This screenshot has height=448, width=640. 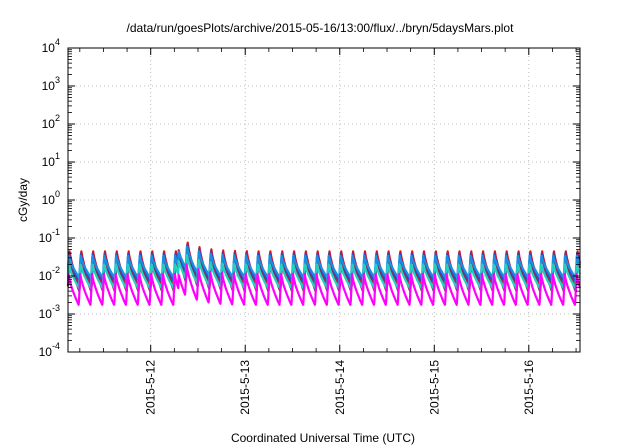 What do you see at coordinates (529, 387) in the screenshot?
I see `x-tick-label: 2015-5-16` at bounding box center [529, 387].